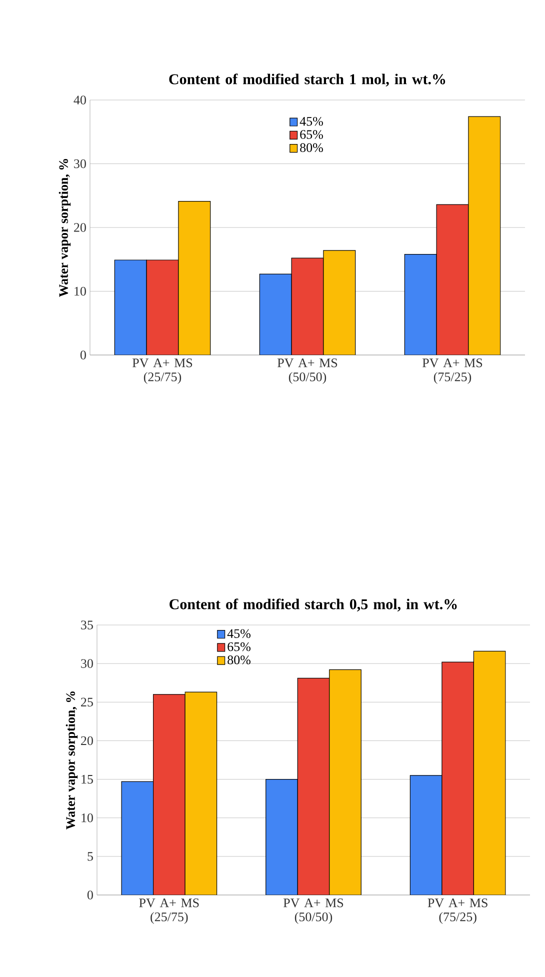 The image size is (545, 977). What do you see at coordinates (80, 100) in the screenshot?
I see `y-tick-label: 40` at bounding box center [80, 100].